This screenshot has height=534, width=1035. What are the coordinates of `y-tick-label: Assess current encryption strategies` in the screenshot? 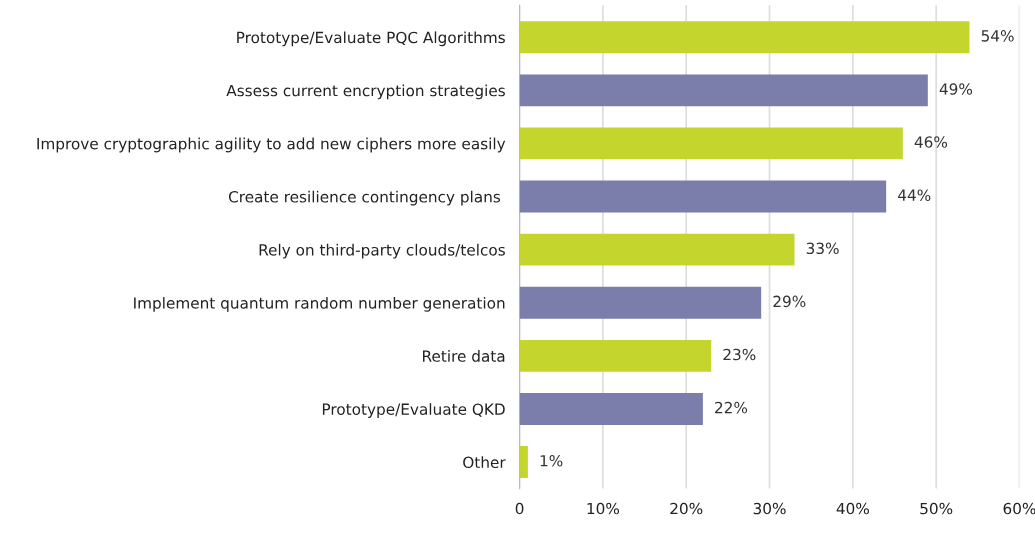 It's located at (365, 92).